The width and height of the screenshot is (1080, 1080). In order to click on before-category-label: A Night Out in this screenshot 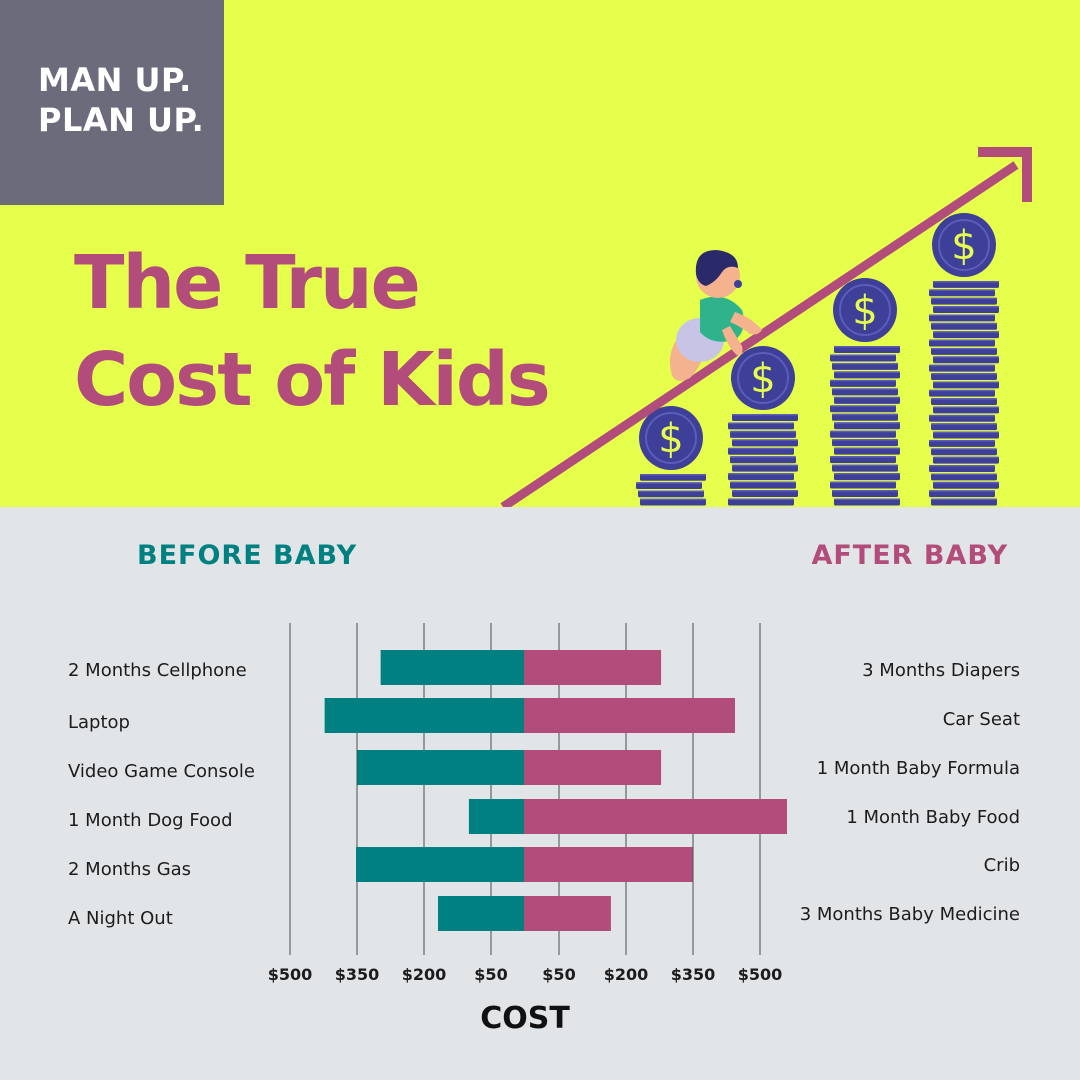, I will do `click(120, 918)`.